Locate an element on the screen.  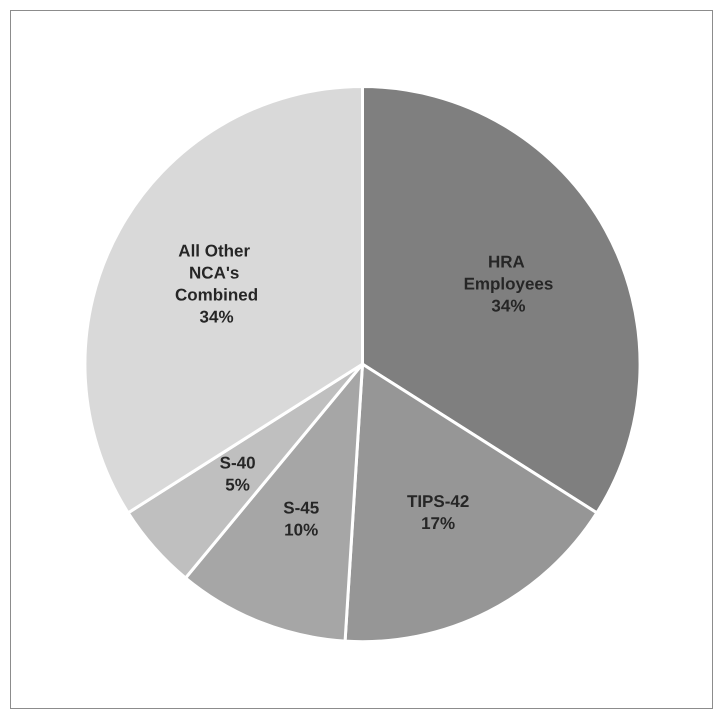
data-label: 10% is located at coordinates (301, 530).